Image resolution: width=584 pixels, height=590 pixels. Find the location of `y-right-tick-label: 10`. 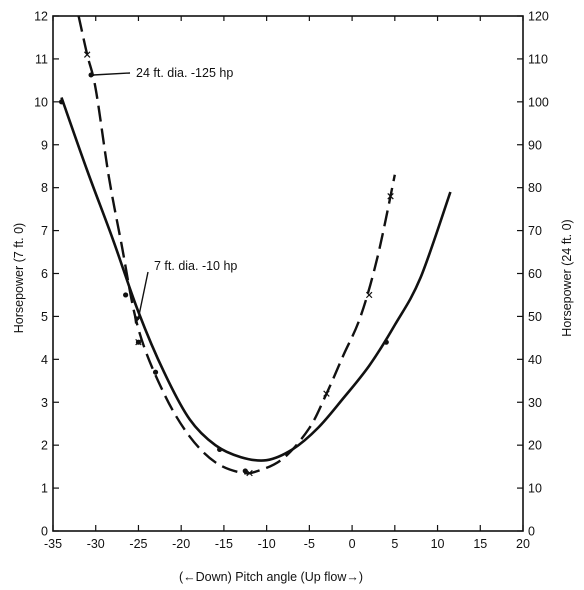

y-right-tick-label: 10 is located at coordinates (535, 489).